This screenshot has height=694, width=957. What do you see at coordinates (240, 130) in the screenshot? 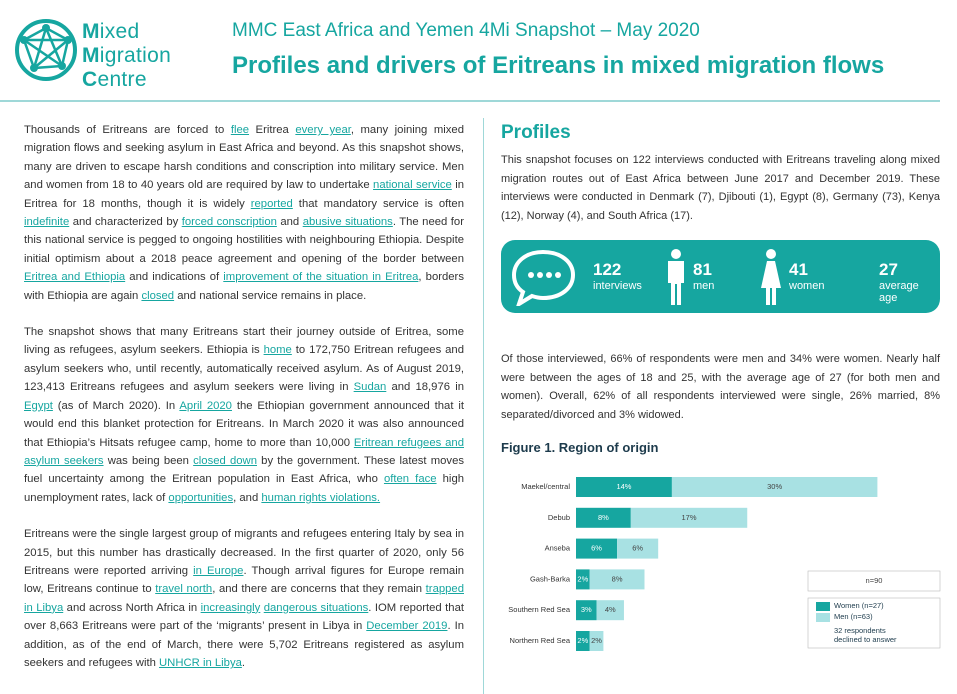
I see `link: flee` at bounding box center [240, 130].